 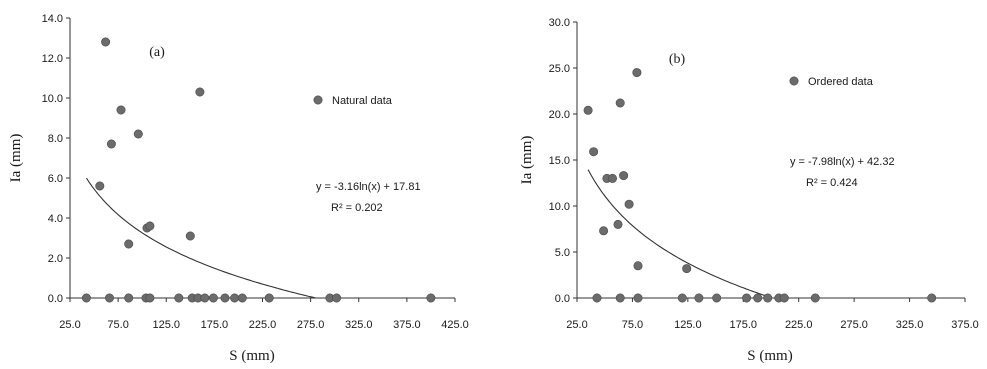 I want to click on legend-label: Ordered data, so click(x=841, y=82).